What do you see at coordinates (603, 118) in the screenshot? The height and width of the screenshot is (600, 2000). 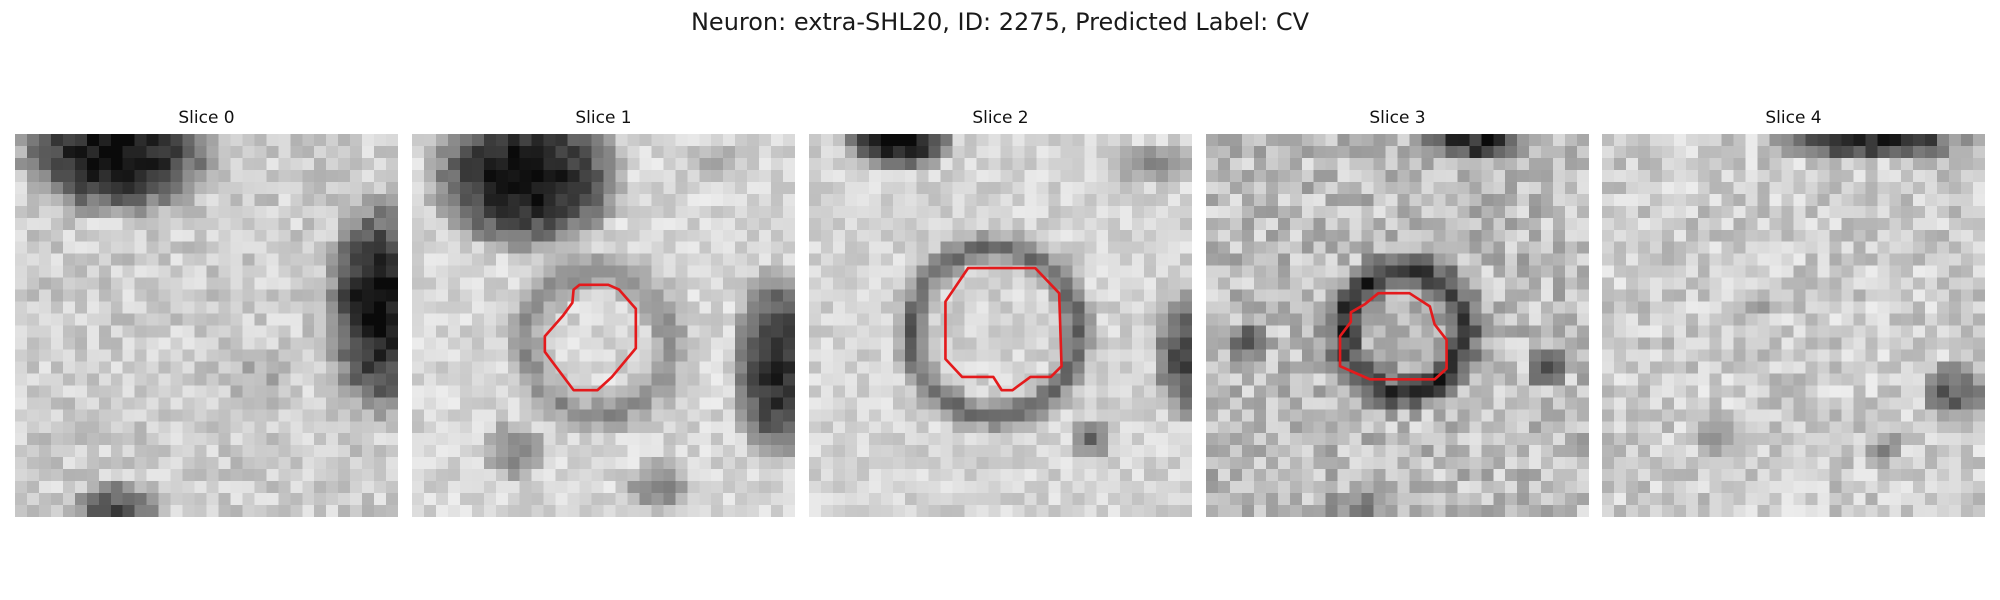 I see `panel-title: Slice 1` at bounding box center [603, 118].